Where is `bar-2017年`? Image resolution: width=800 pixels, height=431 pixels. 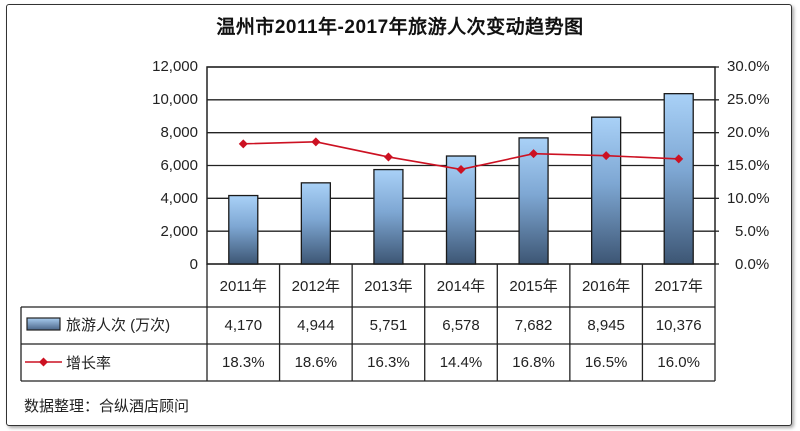 bar-2017年 is located at coordinates (678, 179).